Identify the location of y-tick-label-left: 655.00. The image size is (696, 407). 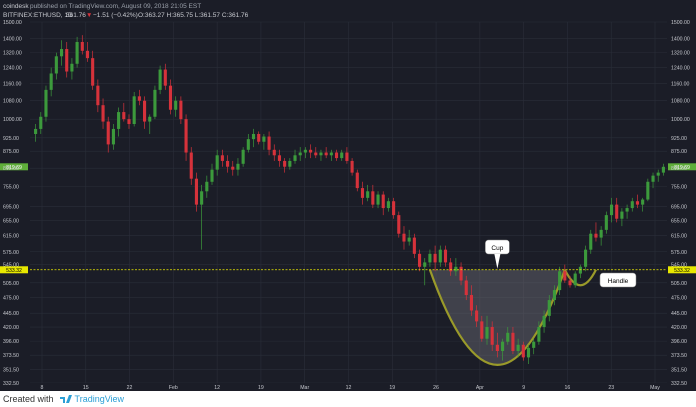
(11, 222).